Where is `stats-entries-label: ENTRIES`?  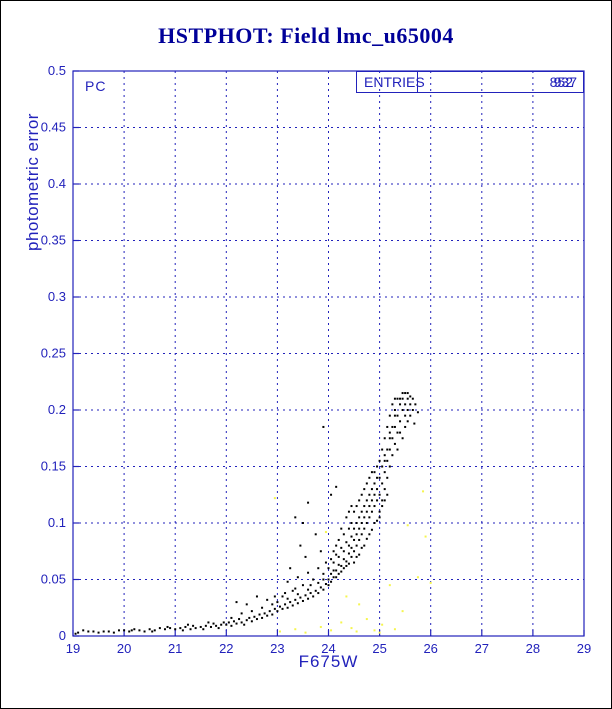
stats-entries-label: ENTRIES is located at coordinates (394, 82).